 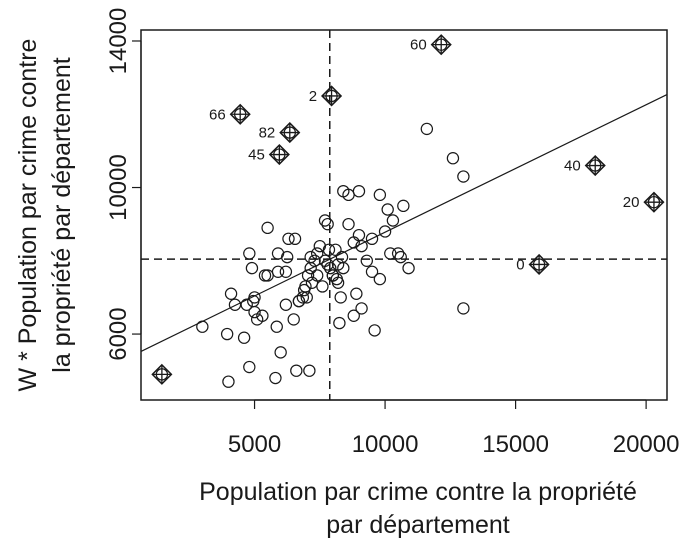 I want to click on y-tick-label: 10000, so click(x=118, y=187).